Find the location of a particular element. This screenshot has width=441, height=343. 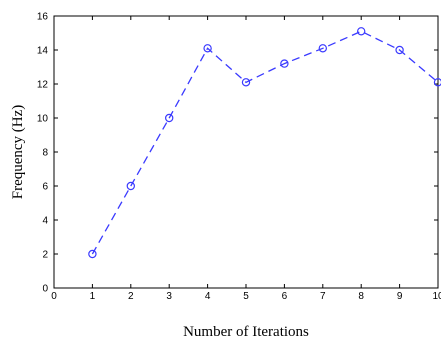

y-tick-label: 14 is located at coordinates (43, 51).